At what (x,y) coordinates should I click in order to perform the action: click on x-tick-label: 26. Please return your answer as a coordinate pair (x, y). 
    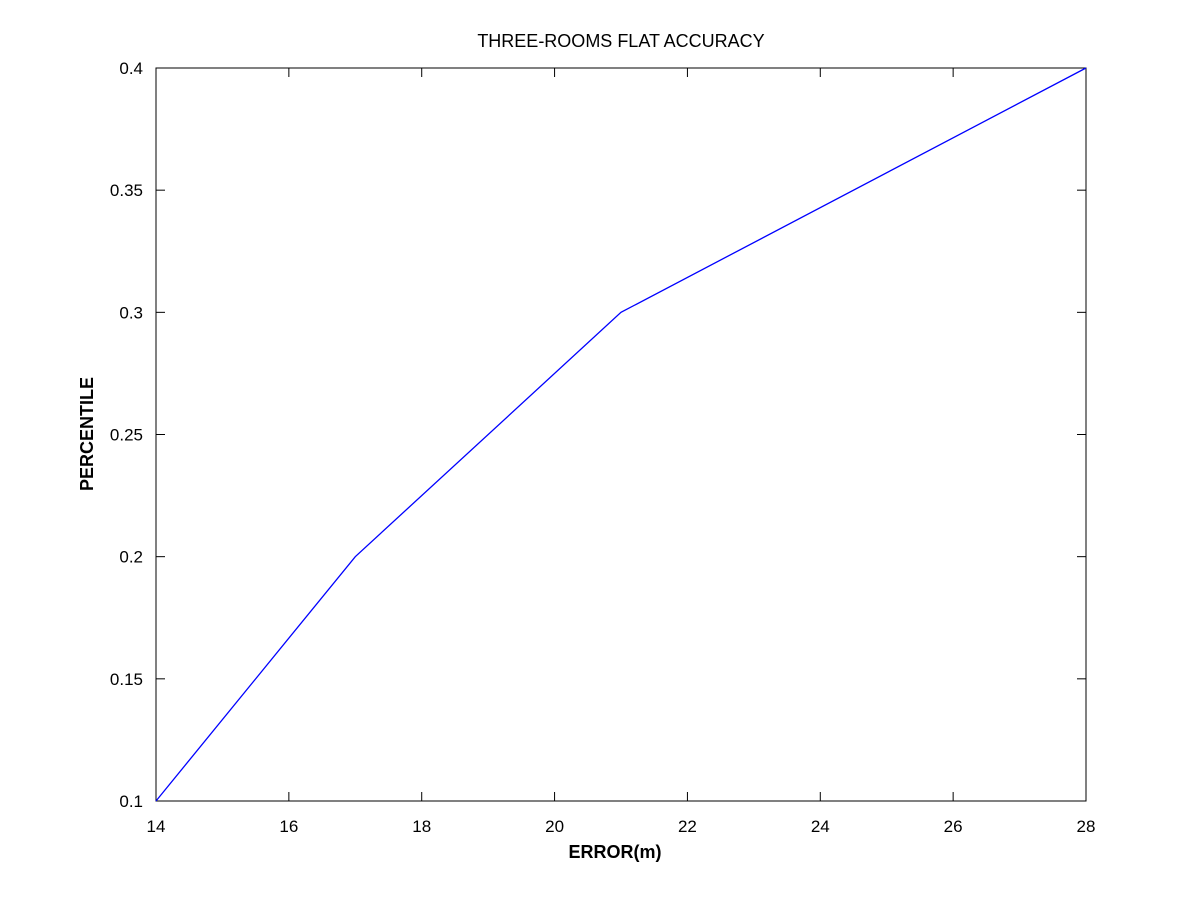
    Looking at the image, I should click on (953, 826).